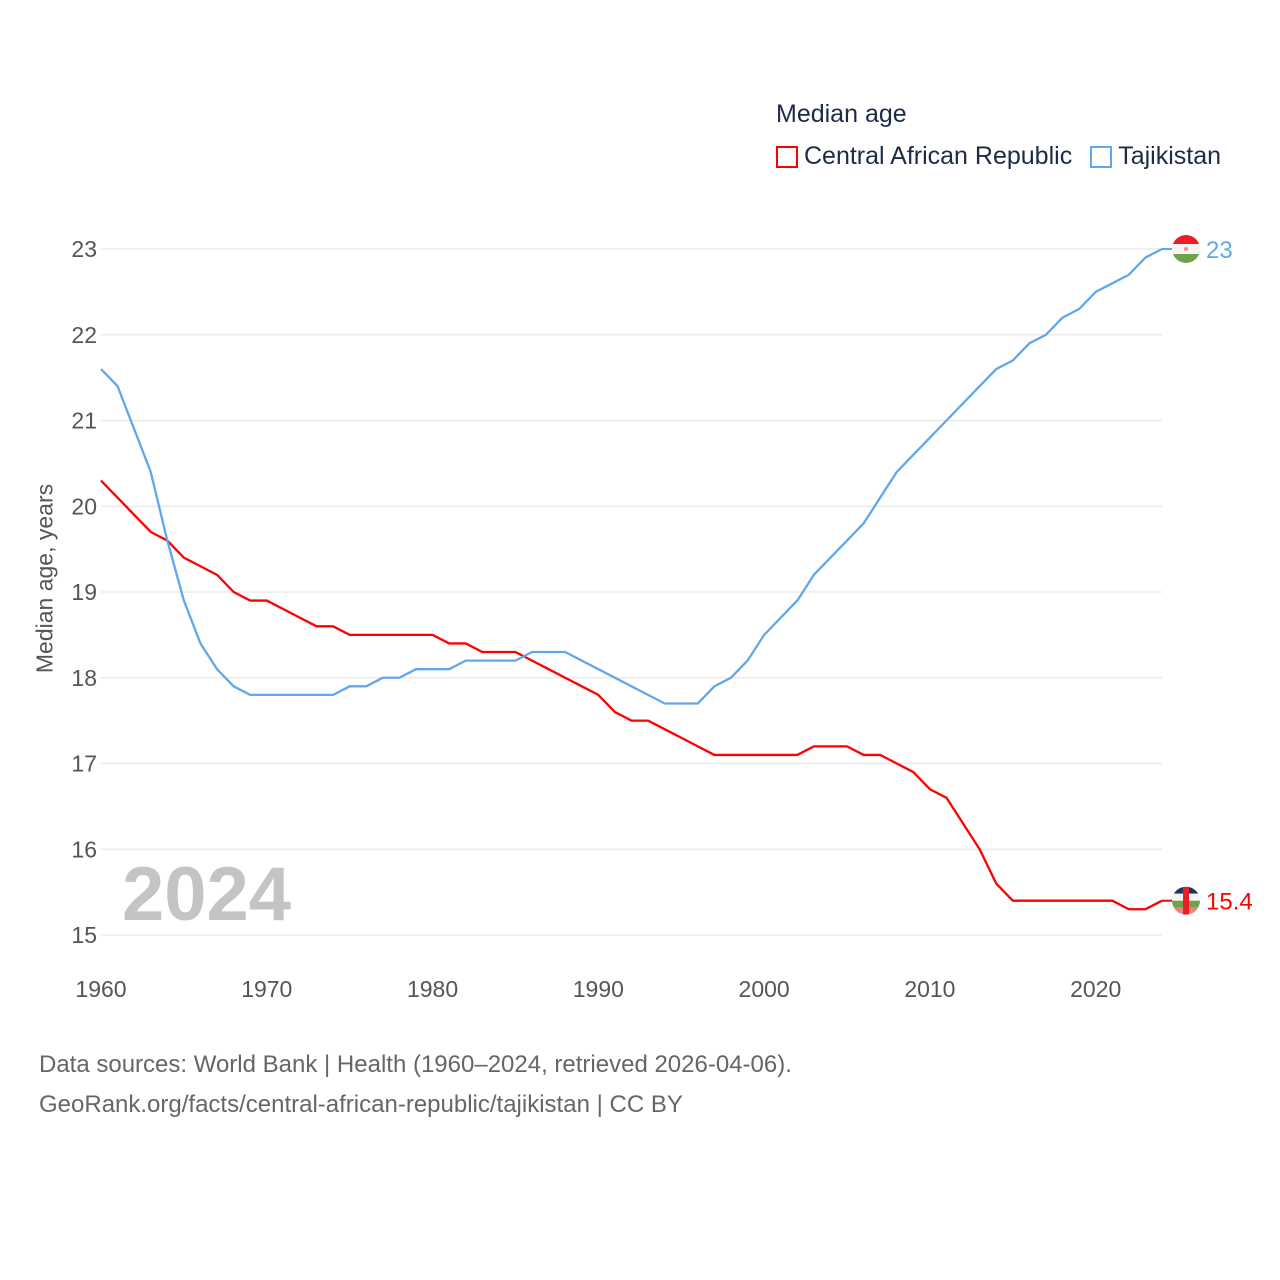 Image resolution: width=1280 pixels, height=1280 pixels. What do you see at coordinates (1229, 902) in the screenshot?
I see `end-value-label: 15.4` at bounding box center [1229, 902].